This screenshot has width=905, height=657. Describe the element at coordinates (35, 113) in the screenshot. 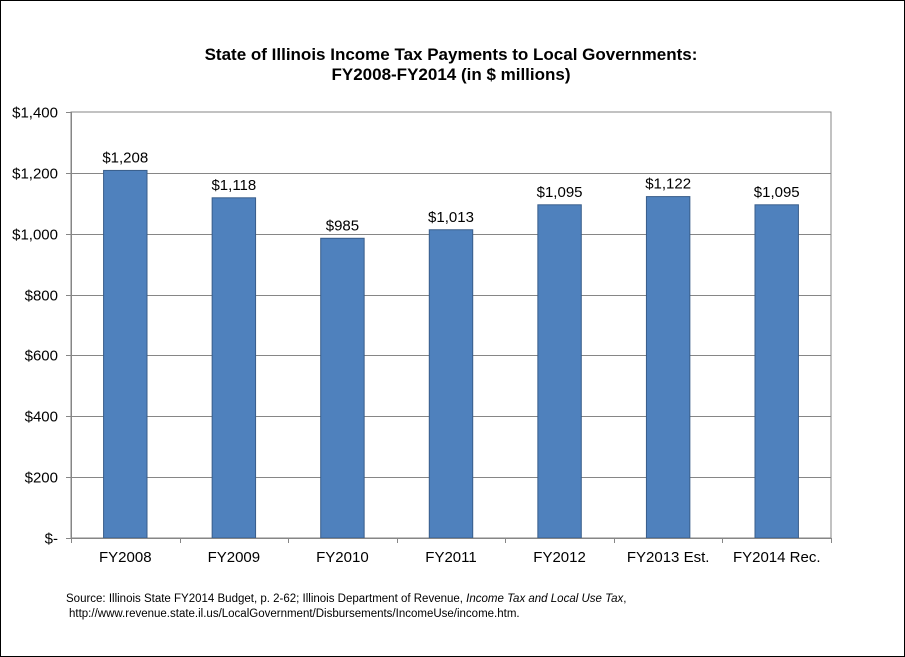

I see `y-tick-label: $1,400` at that location.